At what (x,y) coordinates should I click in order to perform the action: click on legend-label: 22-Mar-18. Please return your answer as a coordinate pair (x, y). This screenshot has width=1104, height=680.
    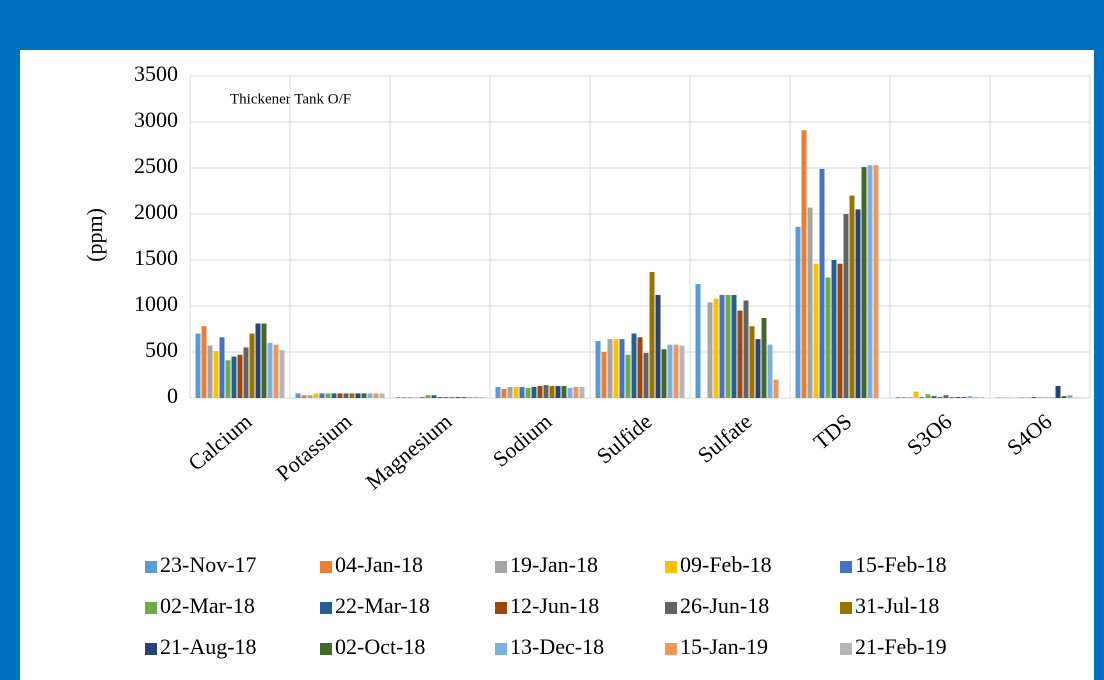
    Looking at the image, I should click on (382, 605).